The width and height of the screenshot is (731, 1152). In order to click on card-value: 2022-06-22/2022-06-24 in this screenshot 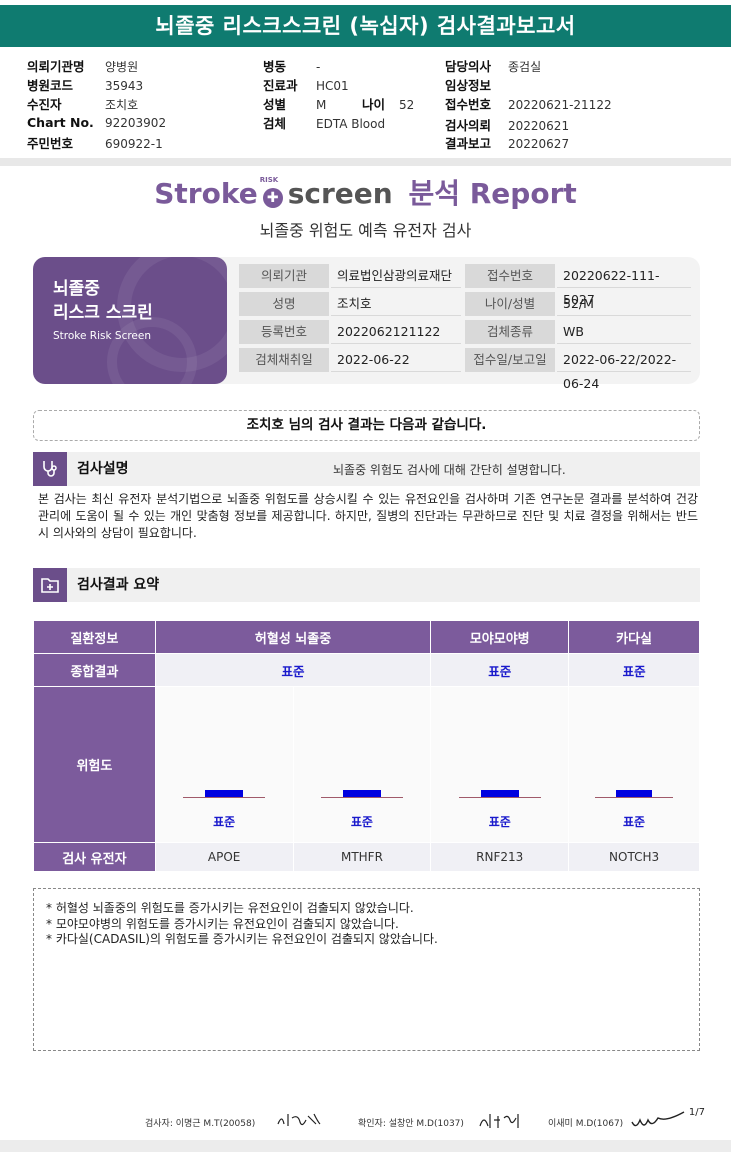, I will do `click(624, 369)`.